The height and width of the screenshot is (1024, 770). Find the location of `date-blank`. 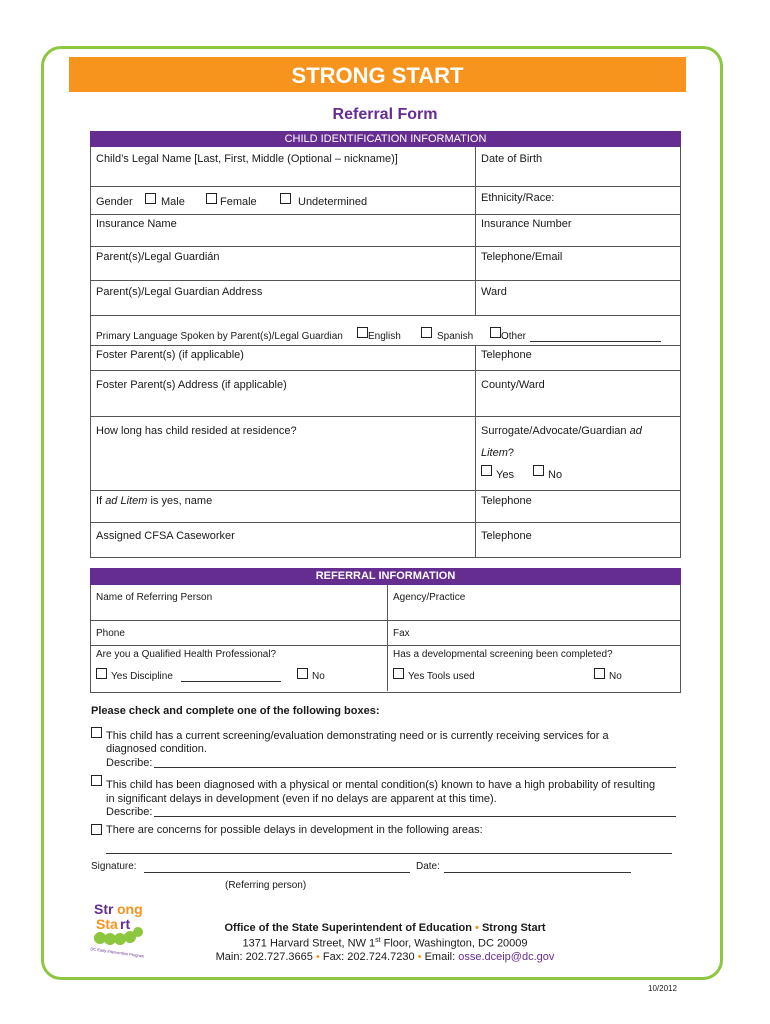

date-blank is located at coordinates (537, 867).